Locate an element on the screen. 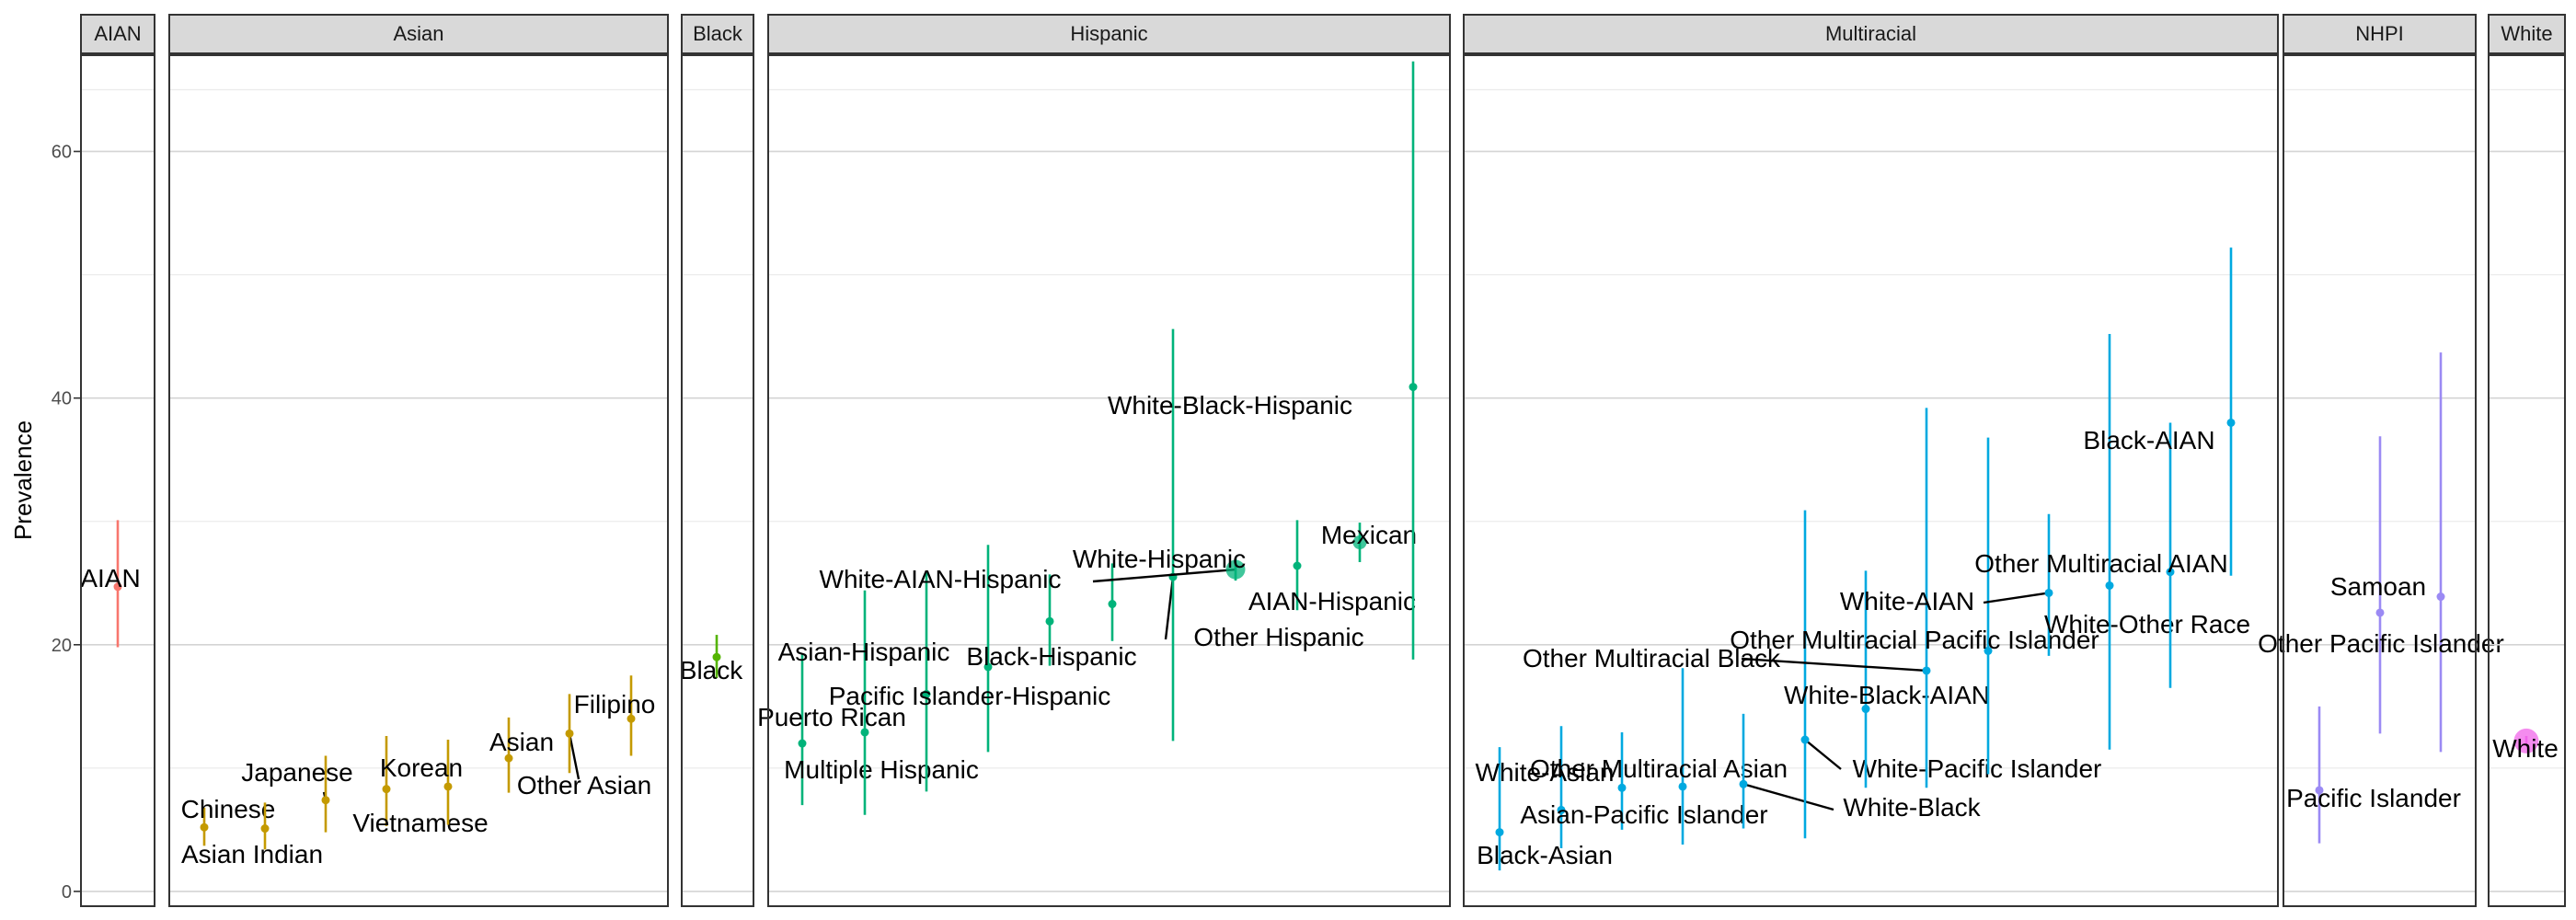  facet-strip-label: White is located at coordinates (2526, 33).